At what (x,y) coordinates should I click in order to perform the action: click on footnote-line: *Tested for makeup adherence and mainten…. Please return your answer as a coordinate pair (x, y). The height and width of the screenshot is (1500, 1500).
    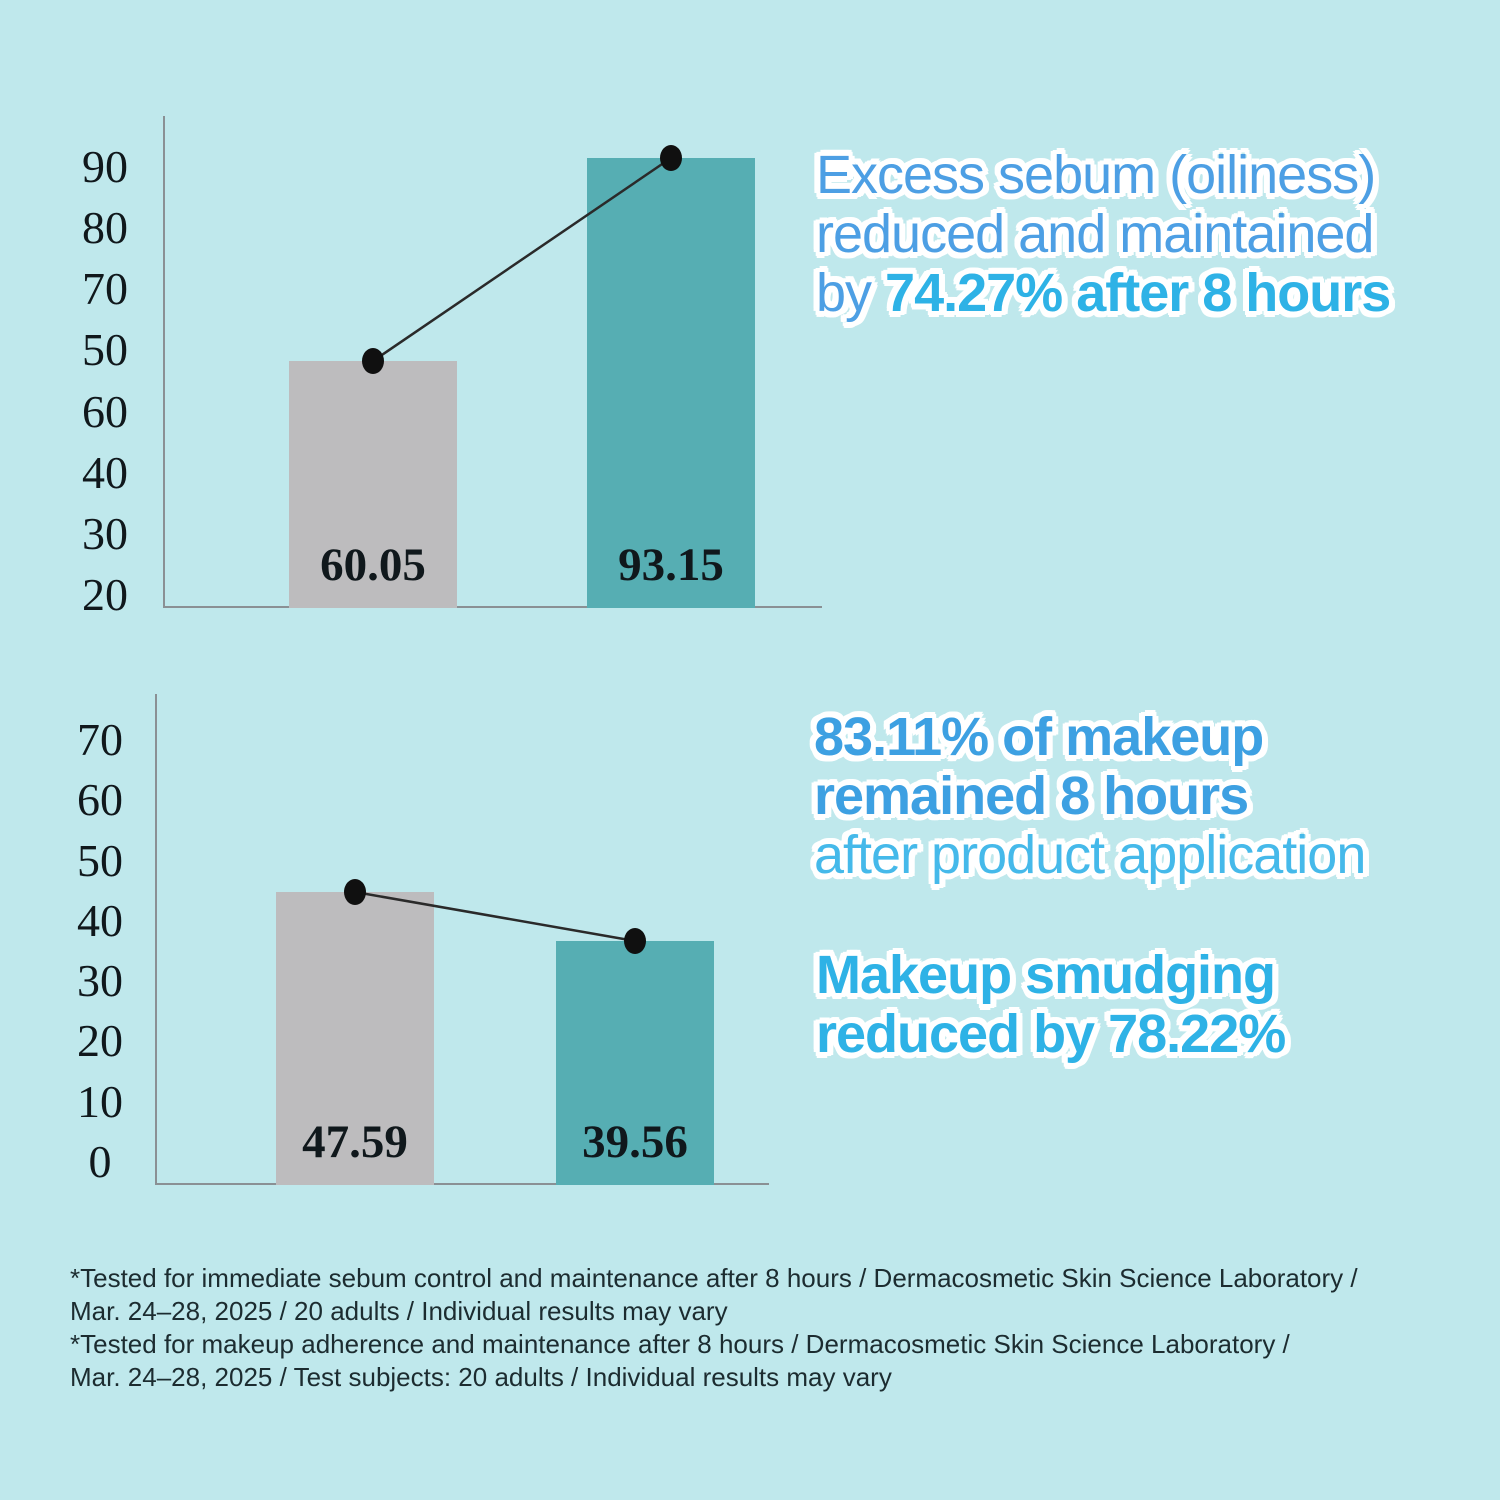
    Looking at the image, I should click on (680, 1344).